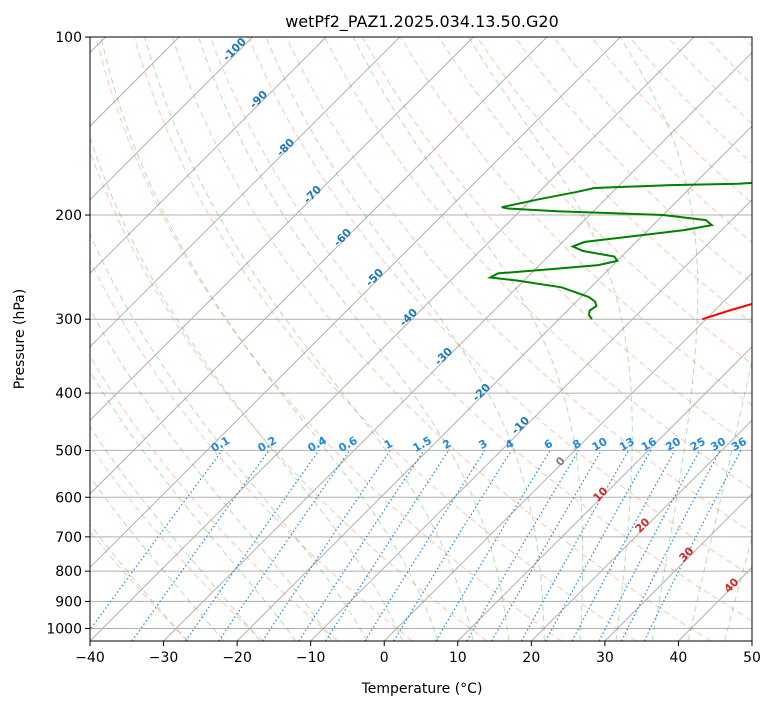 This screenshot has width=775, height=708. Describe the element at coordinates (388, 444) in the screenshot. I see `mixing-ratio-label: 1` at that location.